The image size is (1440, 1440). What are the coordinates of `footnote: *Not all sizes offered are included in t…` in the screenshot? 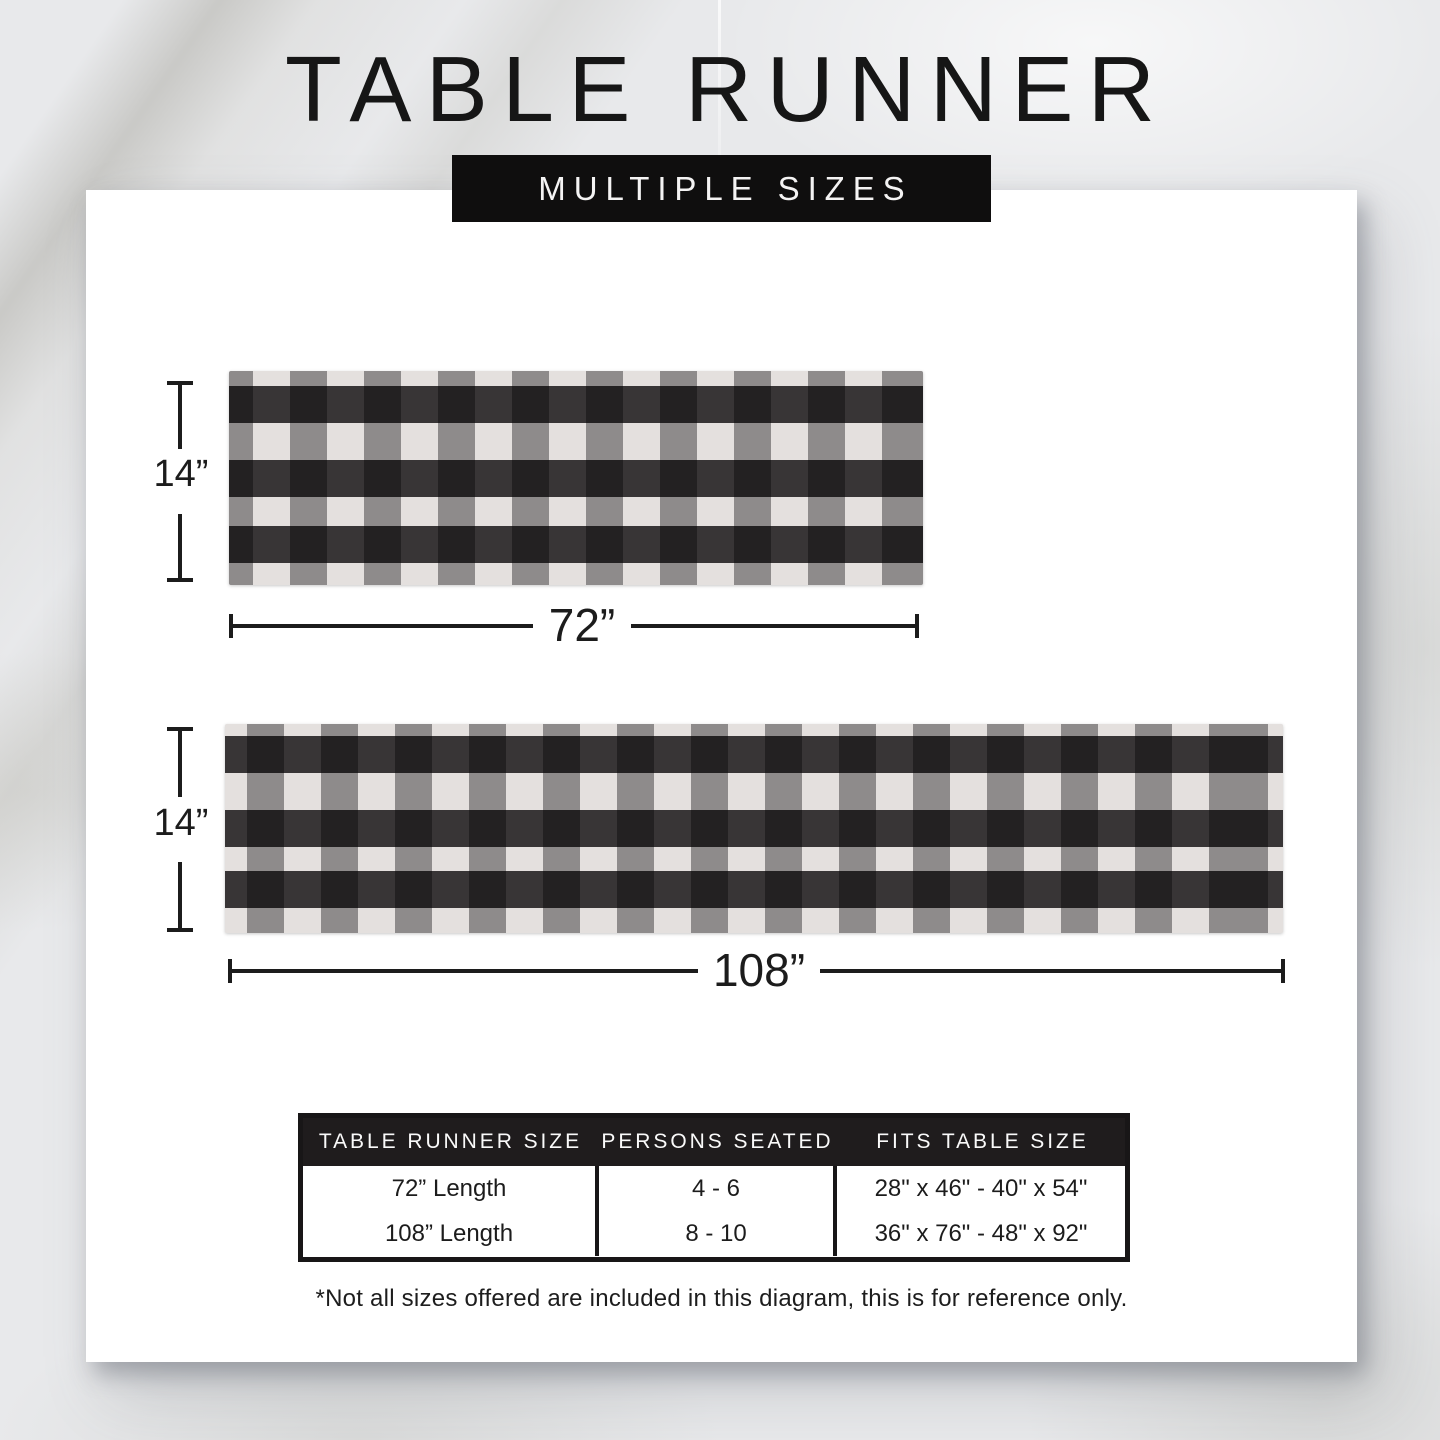 It's located at (721, 1298).